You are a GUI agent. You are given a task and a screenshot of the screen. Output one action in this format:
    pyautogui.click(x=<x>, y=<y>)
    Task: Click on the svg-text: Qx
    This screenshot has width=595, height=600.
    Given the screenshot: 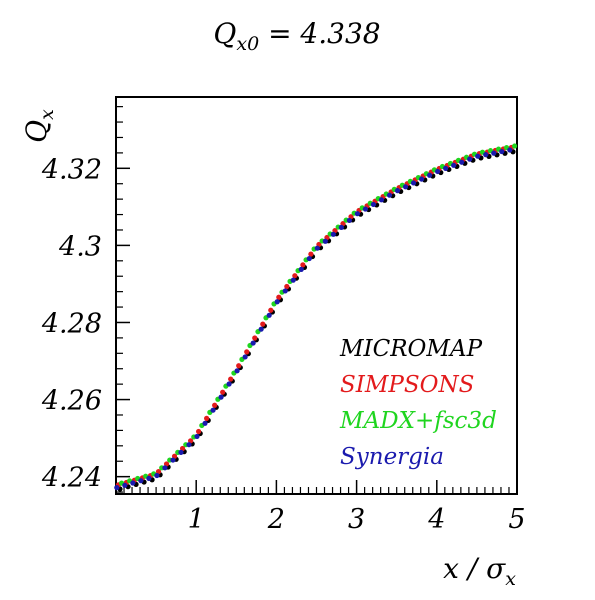 What is the action you would take?
    pyautogui.click(x=39, y=126)
    